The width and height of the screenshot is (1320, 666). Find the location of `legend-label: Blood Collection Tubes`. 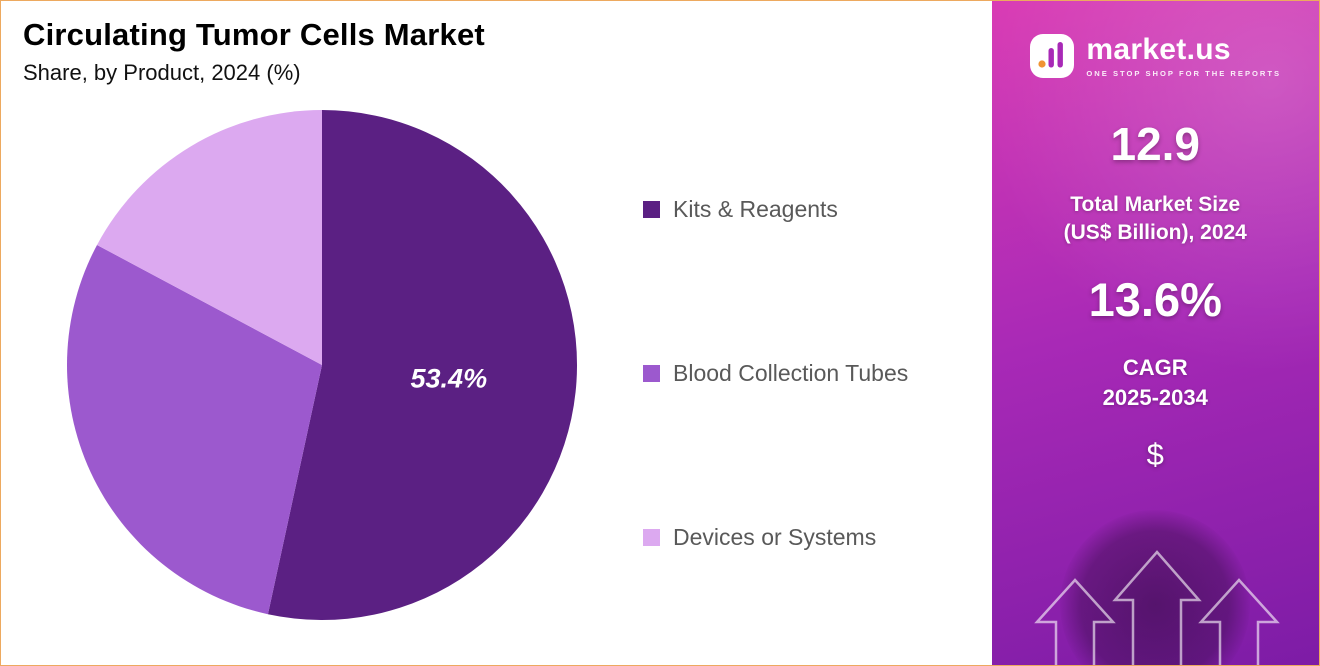

legend-label: Blood Collection Tubes is located at coordinates (791, 373).